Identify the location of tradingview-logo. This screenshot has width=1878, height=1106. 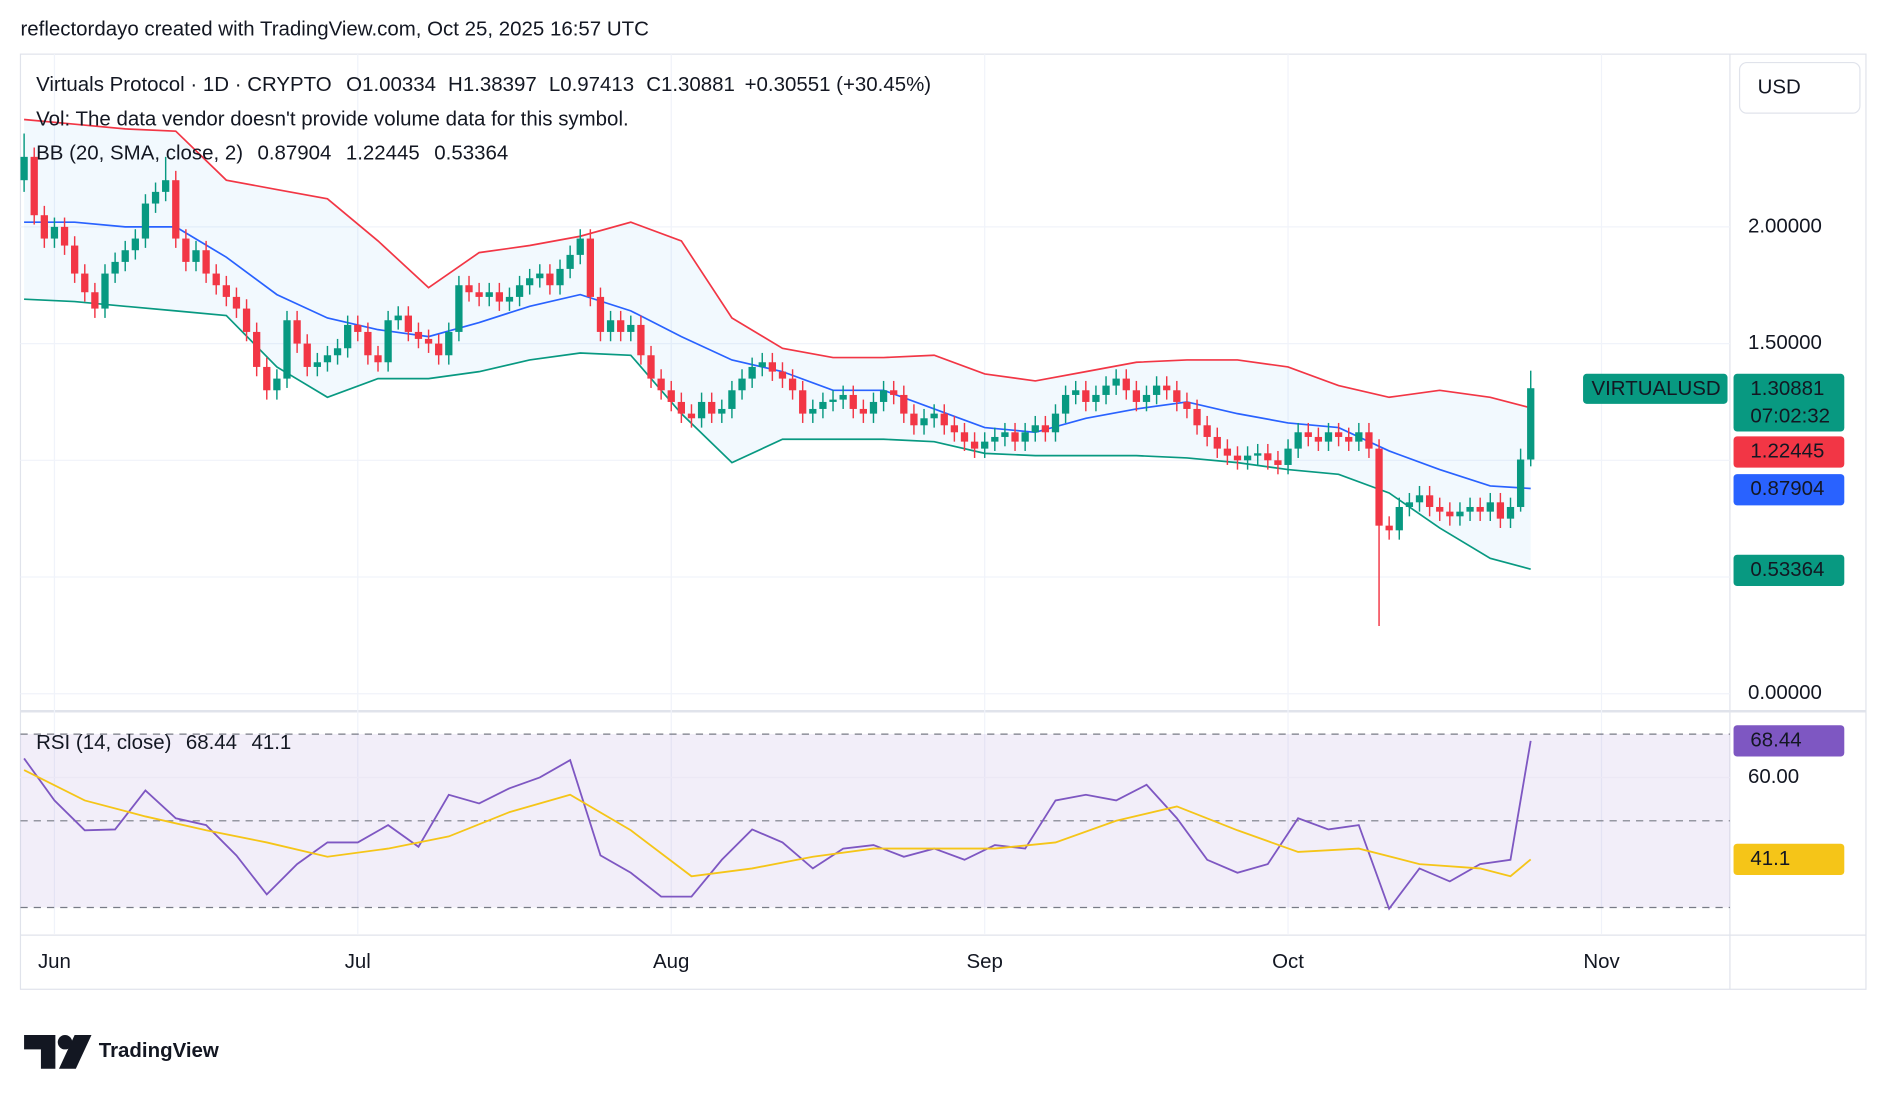
(58, 1051).